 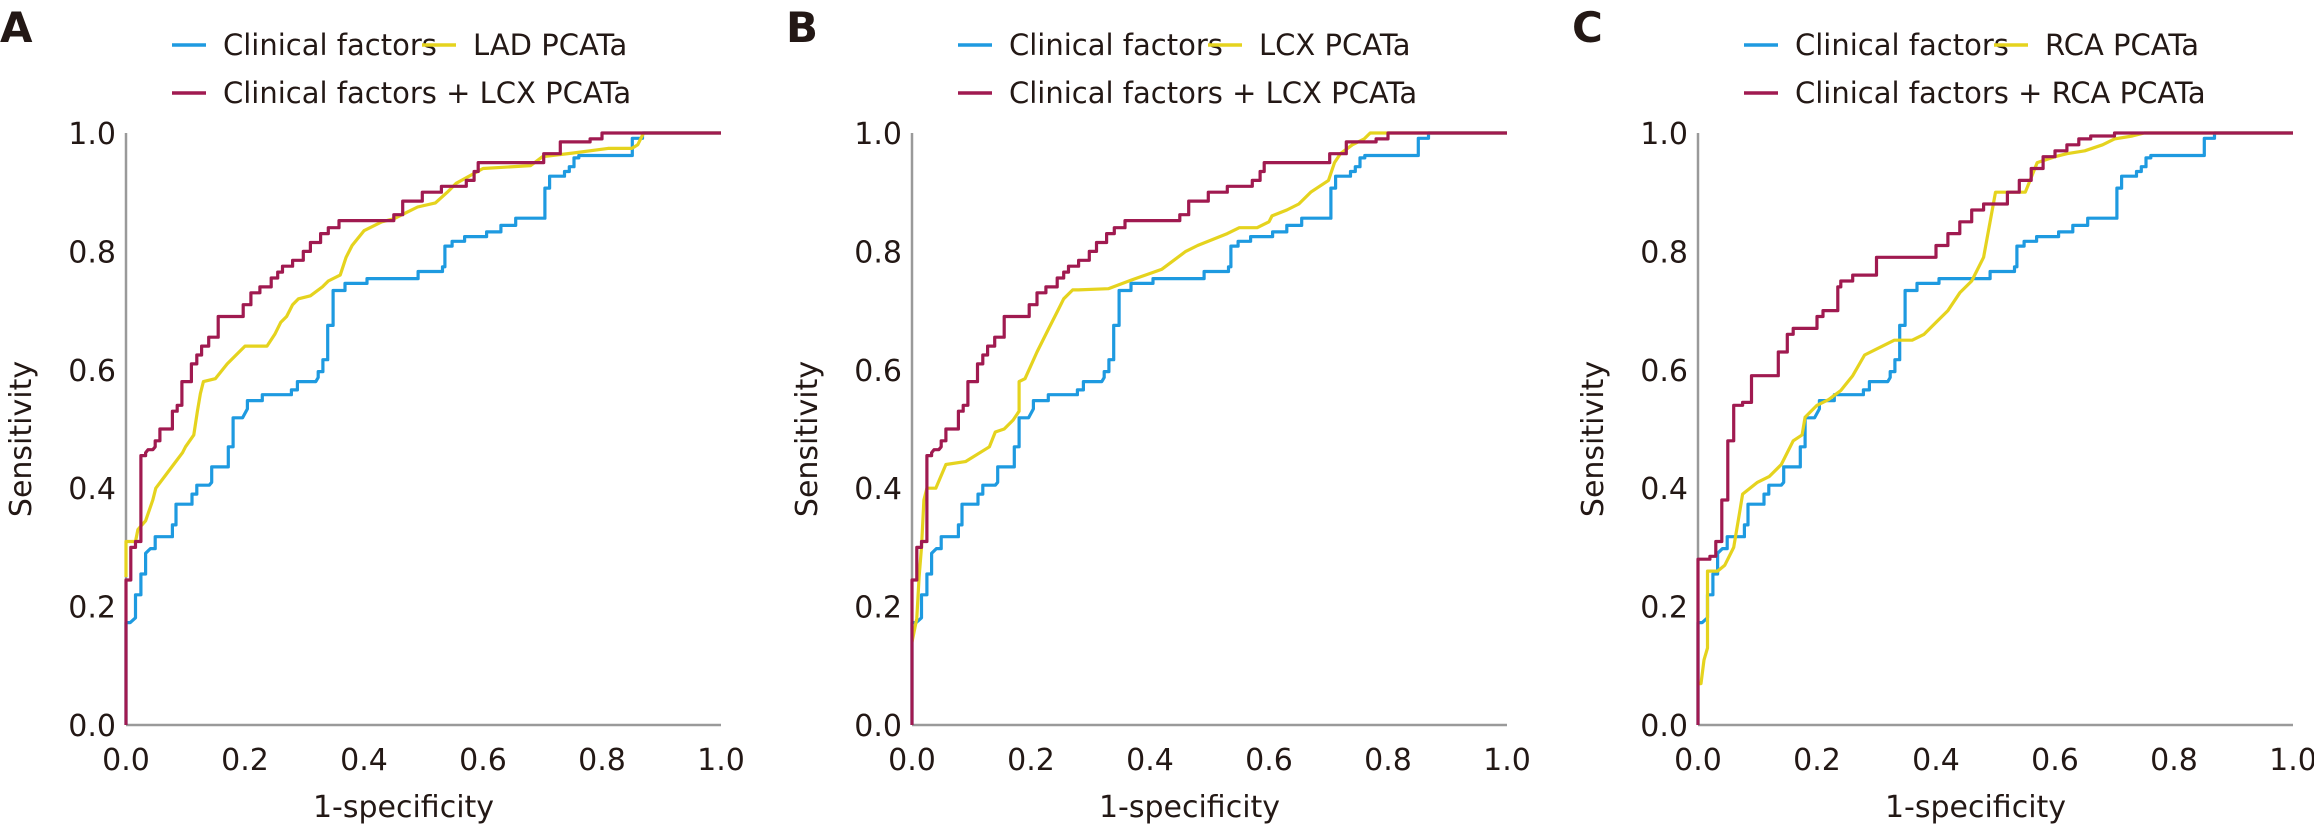 I want to click on panel-label: C, so click(x=1587, y=27).